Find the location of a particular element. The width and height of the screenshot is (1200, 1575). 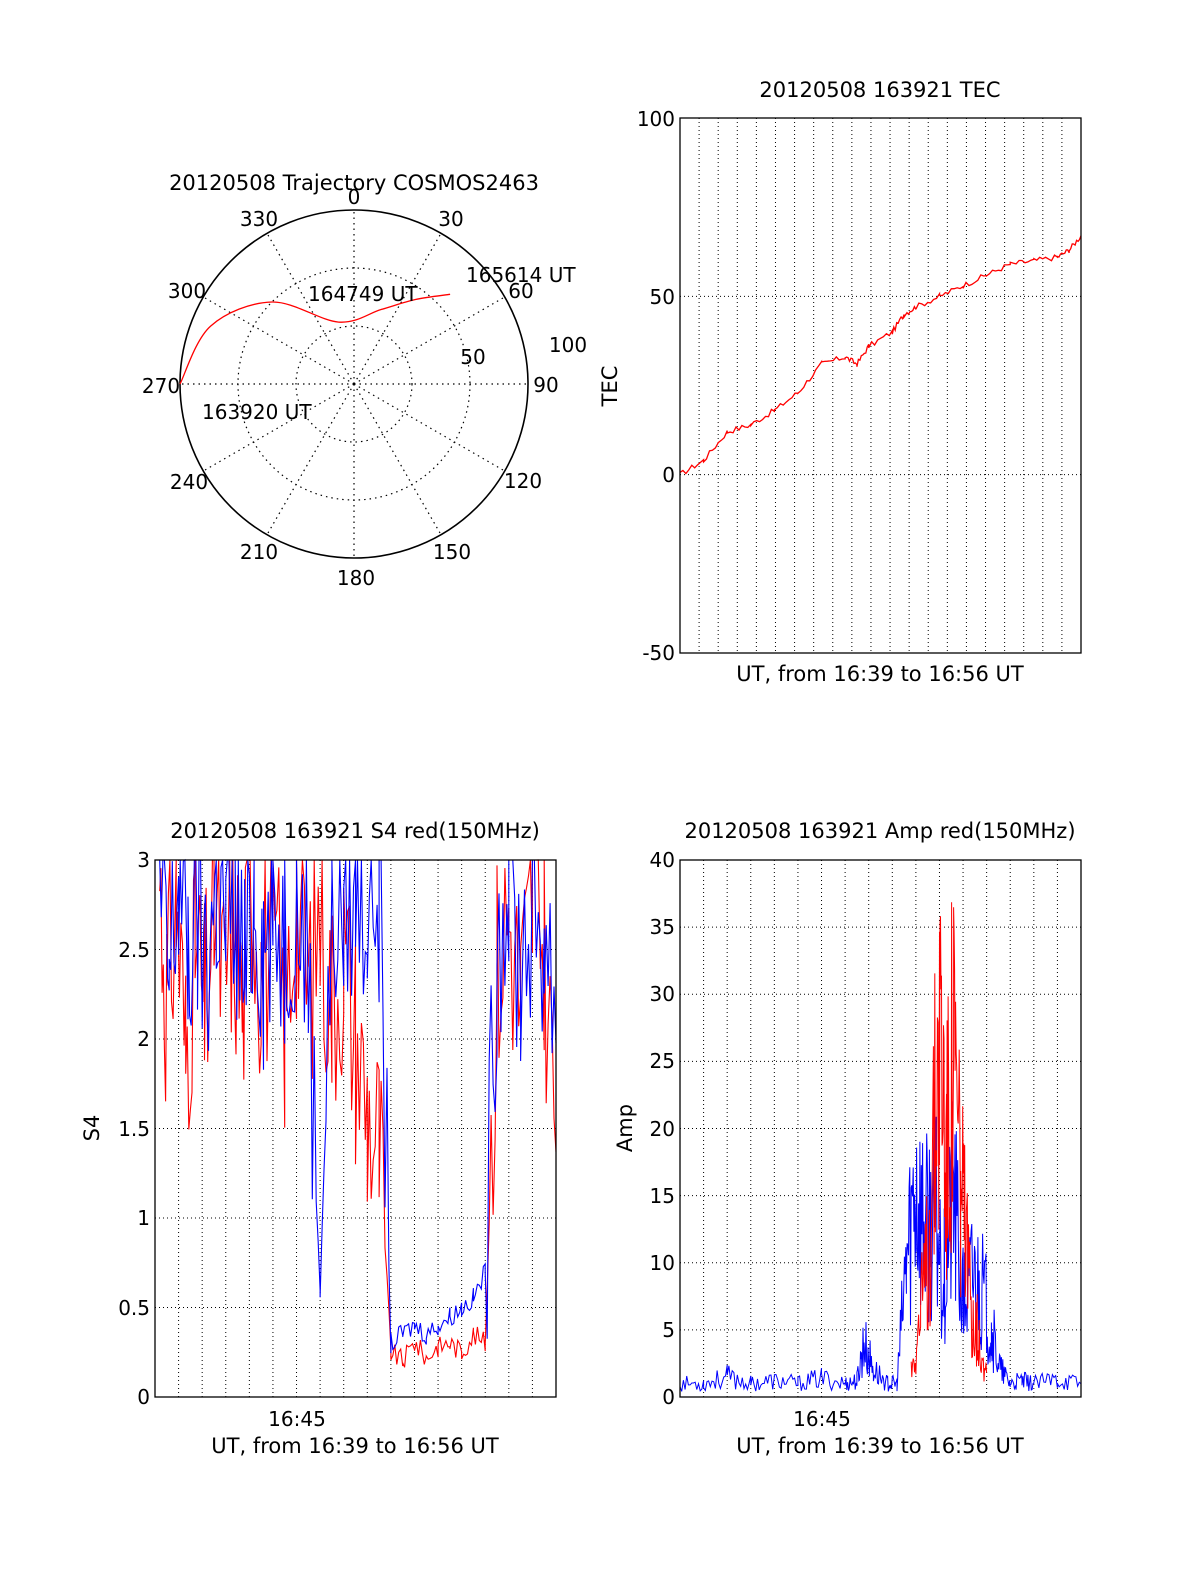

elevation-ring is located at coordinates (354, 384).